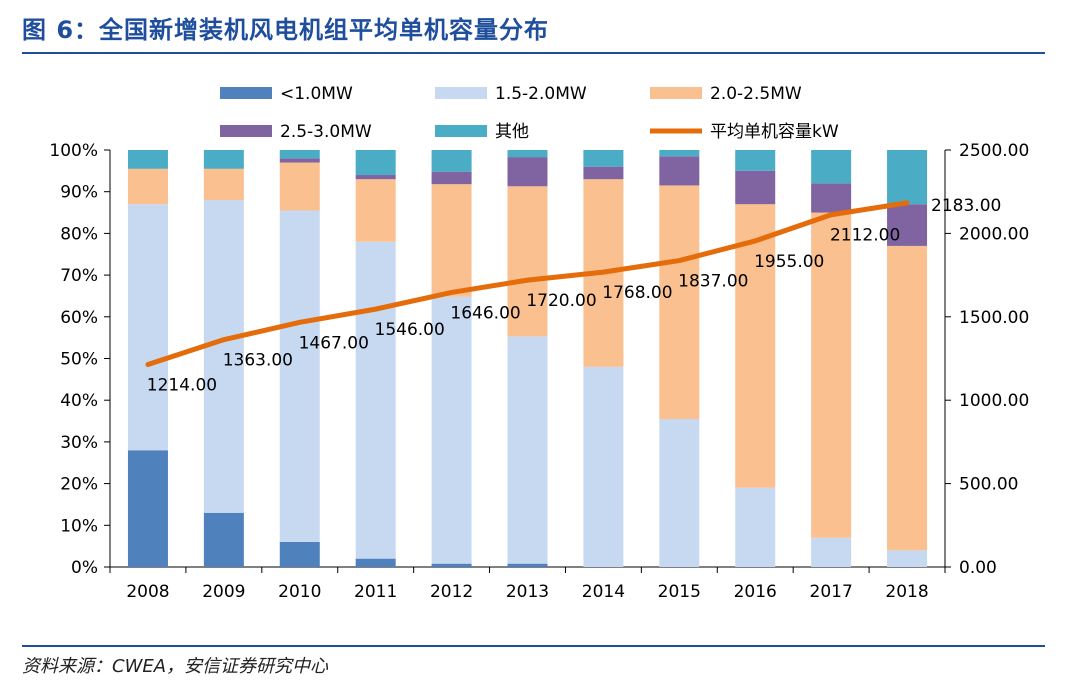 The height and width of the screenshot is (693, 1080). I want to click on line-data-label: 1467.00, so click(334, 343).